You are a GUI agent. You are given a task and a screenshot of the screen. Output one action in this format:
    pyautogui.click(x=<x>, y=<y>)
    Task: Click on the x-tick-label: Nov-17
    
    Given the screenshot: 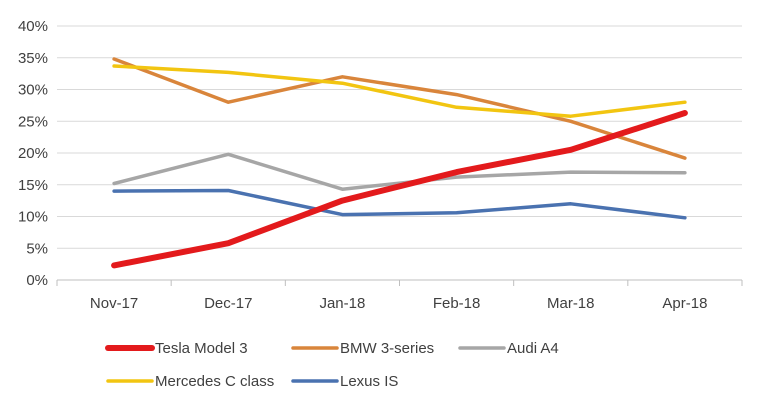 What is the action you would take?
    pyautogui.click(x=114, y=303)
    